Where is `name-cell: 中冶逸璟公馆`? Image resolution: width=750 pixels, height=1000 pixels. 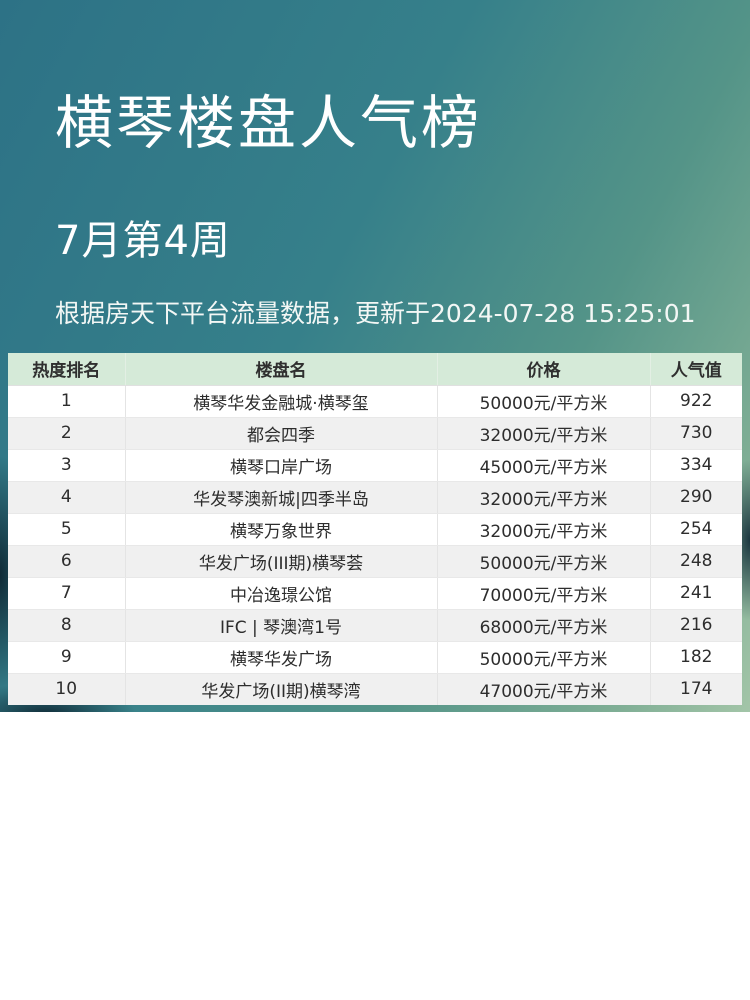
name-cell: 中冶逸璟公馆 is located at coordinates (281, 593).